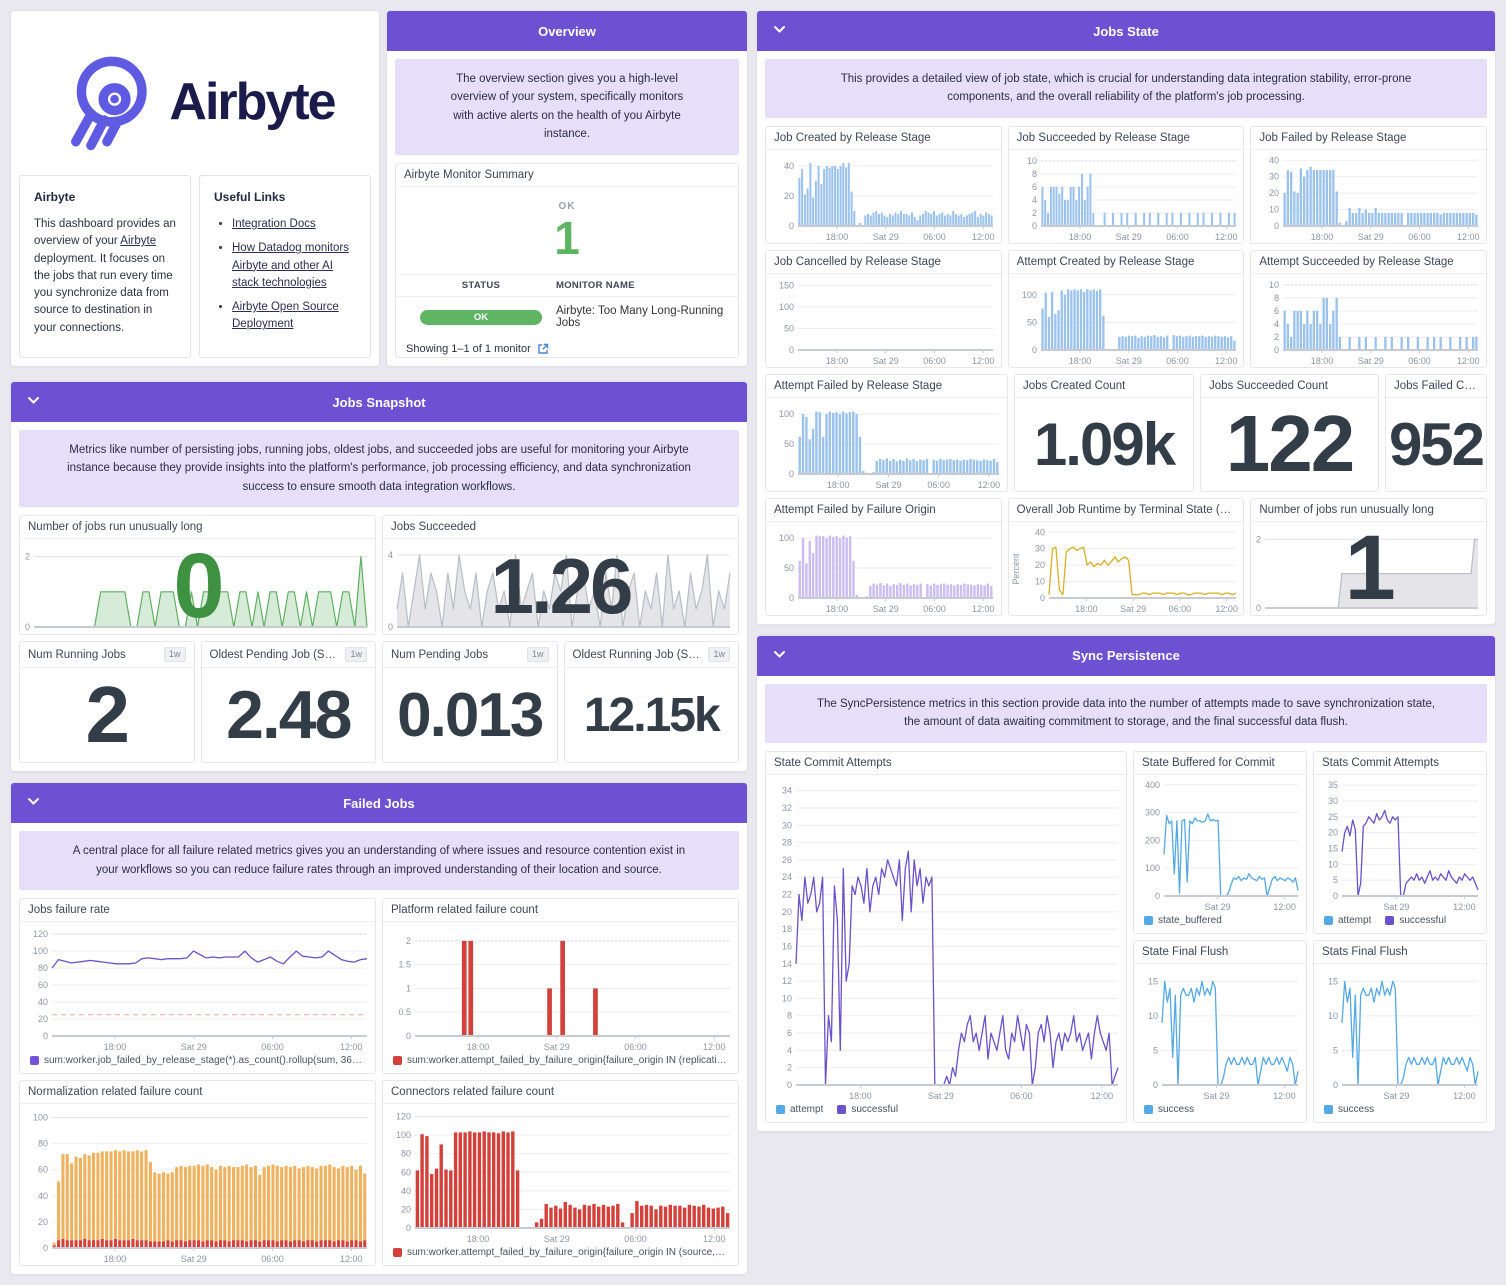 Image resolution: width=1506 pixels, height=1285 pixels. I want to click on chart-job-cancelled-by-release-stage: 0 50 100 150 18:00 Sat 29 06:00 12:00, so click(883, 320).